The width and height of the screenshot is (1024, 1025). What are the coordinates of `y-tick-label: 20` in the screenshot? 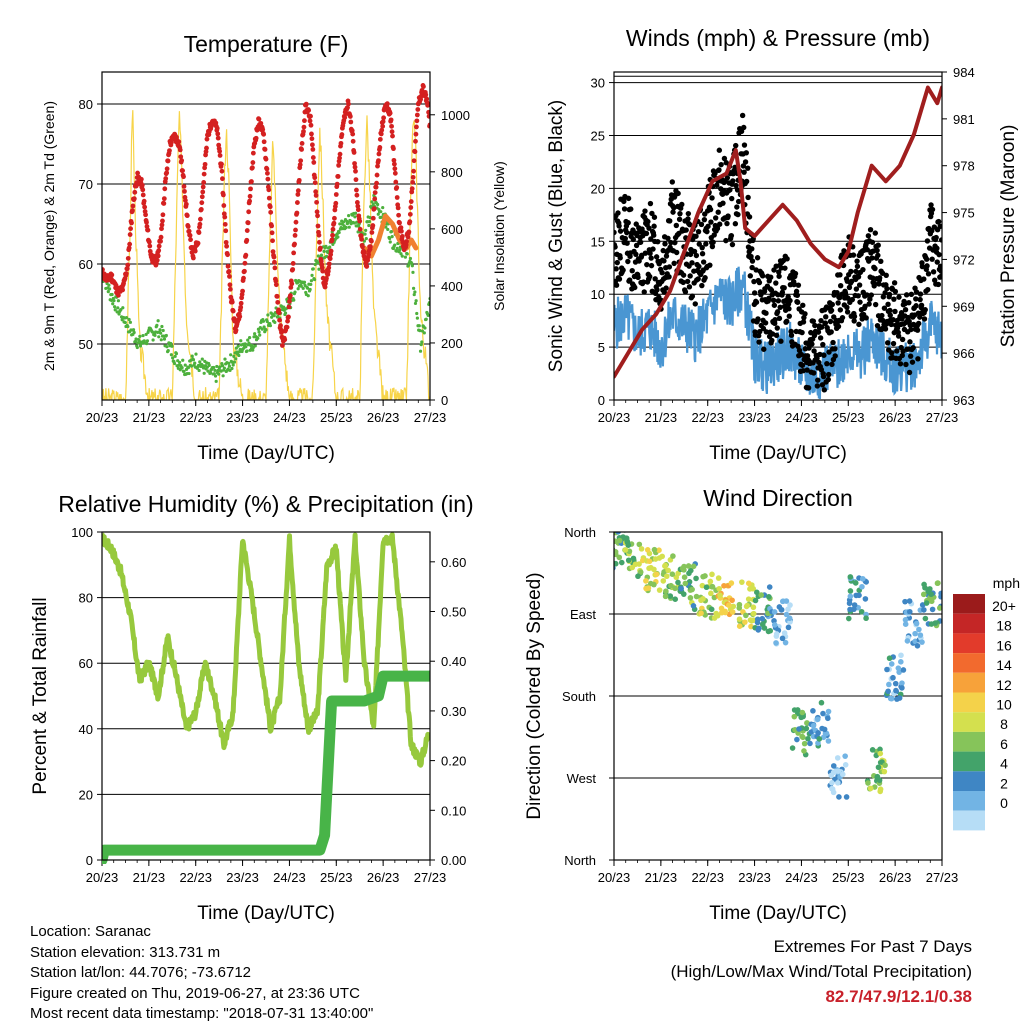 It's located at (86, 794).